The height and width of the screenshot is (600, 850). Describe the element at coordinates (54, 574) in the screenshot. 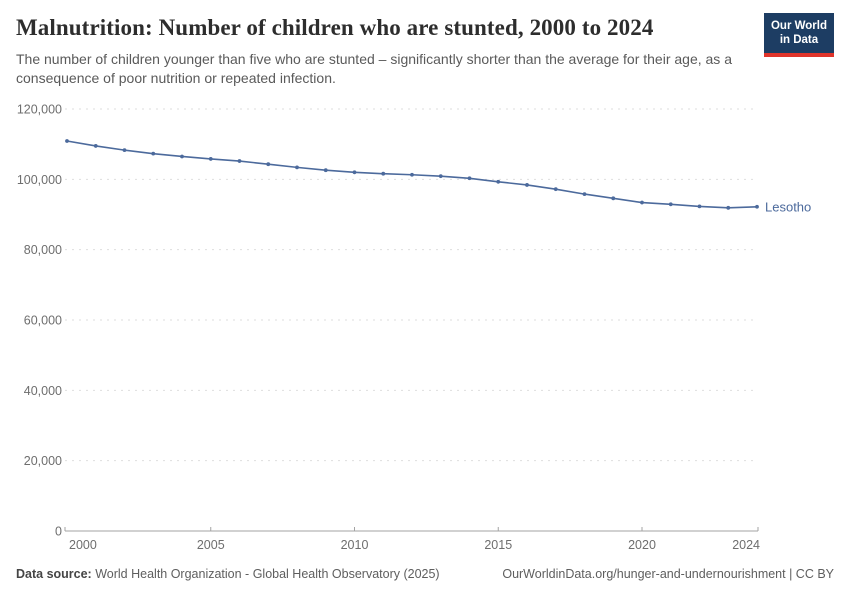

I see `data-source-label: Data source:` at that location.